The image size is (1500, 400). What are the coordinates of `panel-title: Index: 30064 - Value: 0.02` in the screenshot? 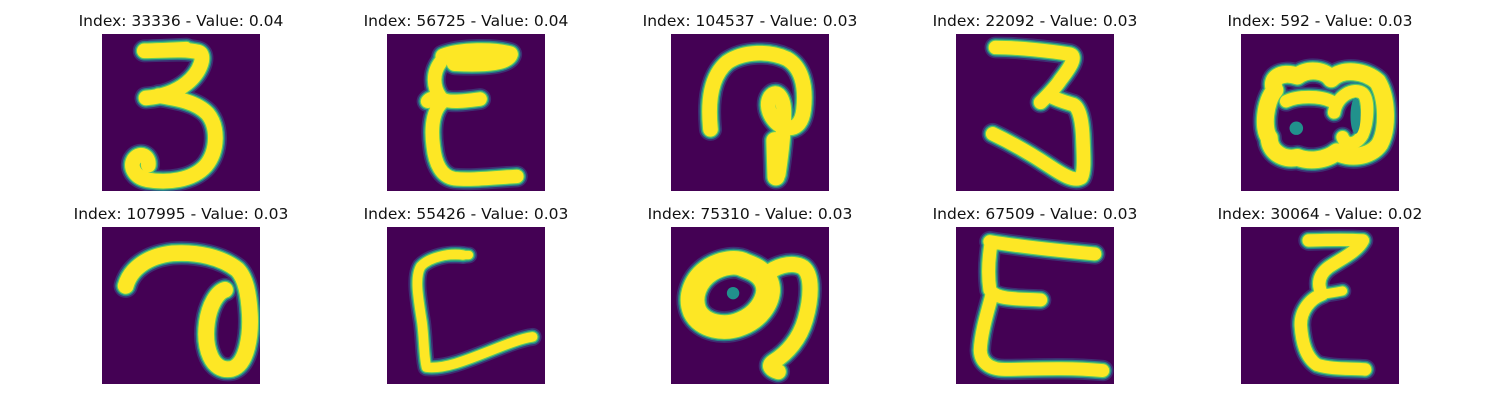 It's located at (1320, 214).